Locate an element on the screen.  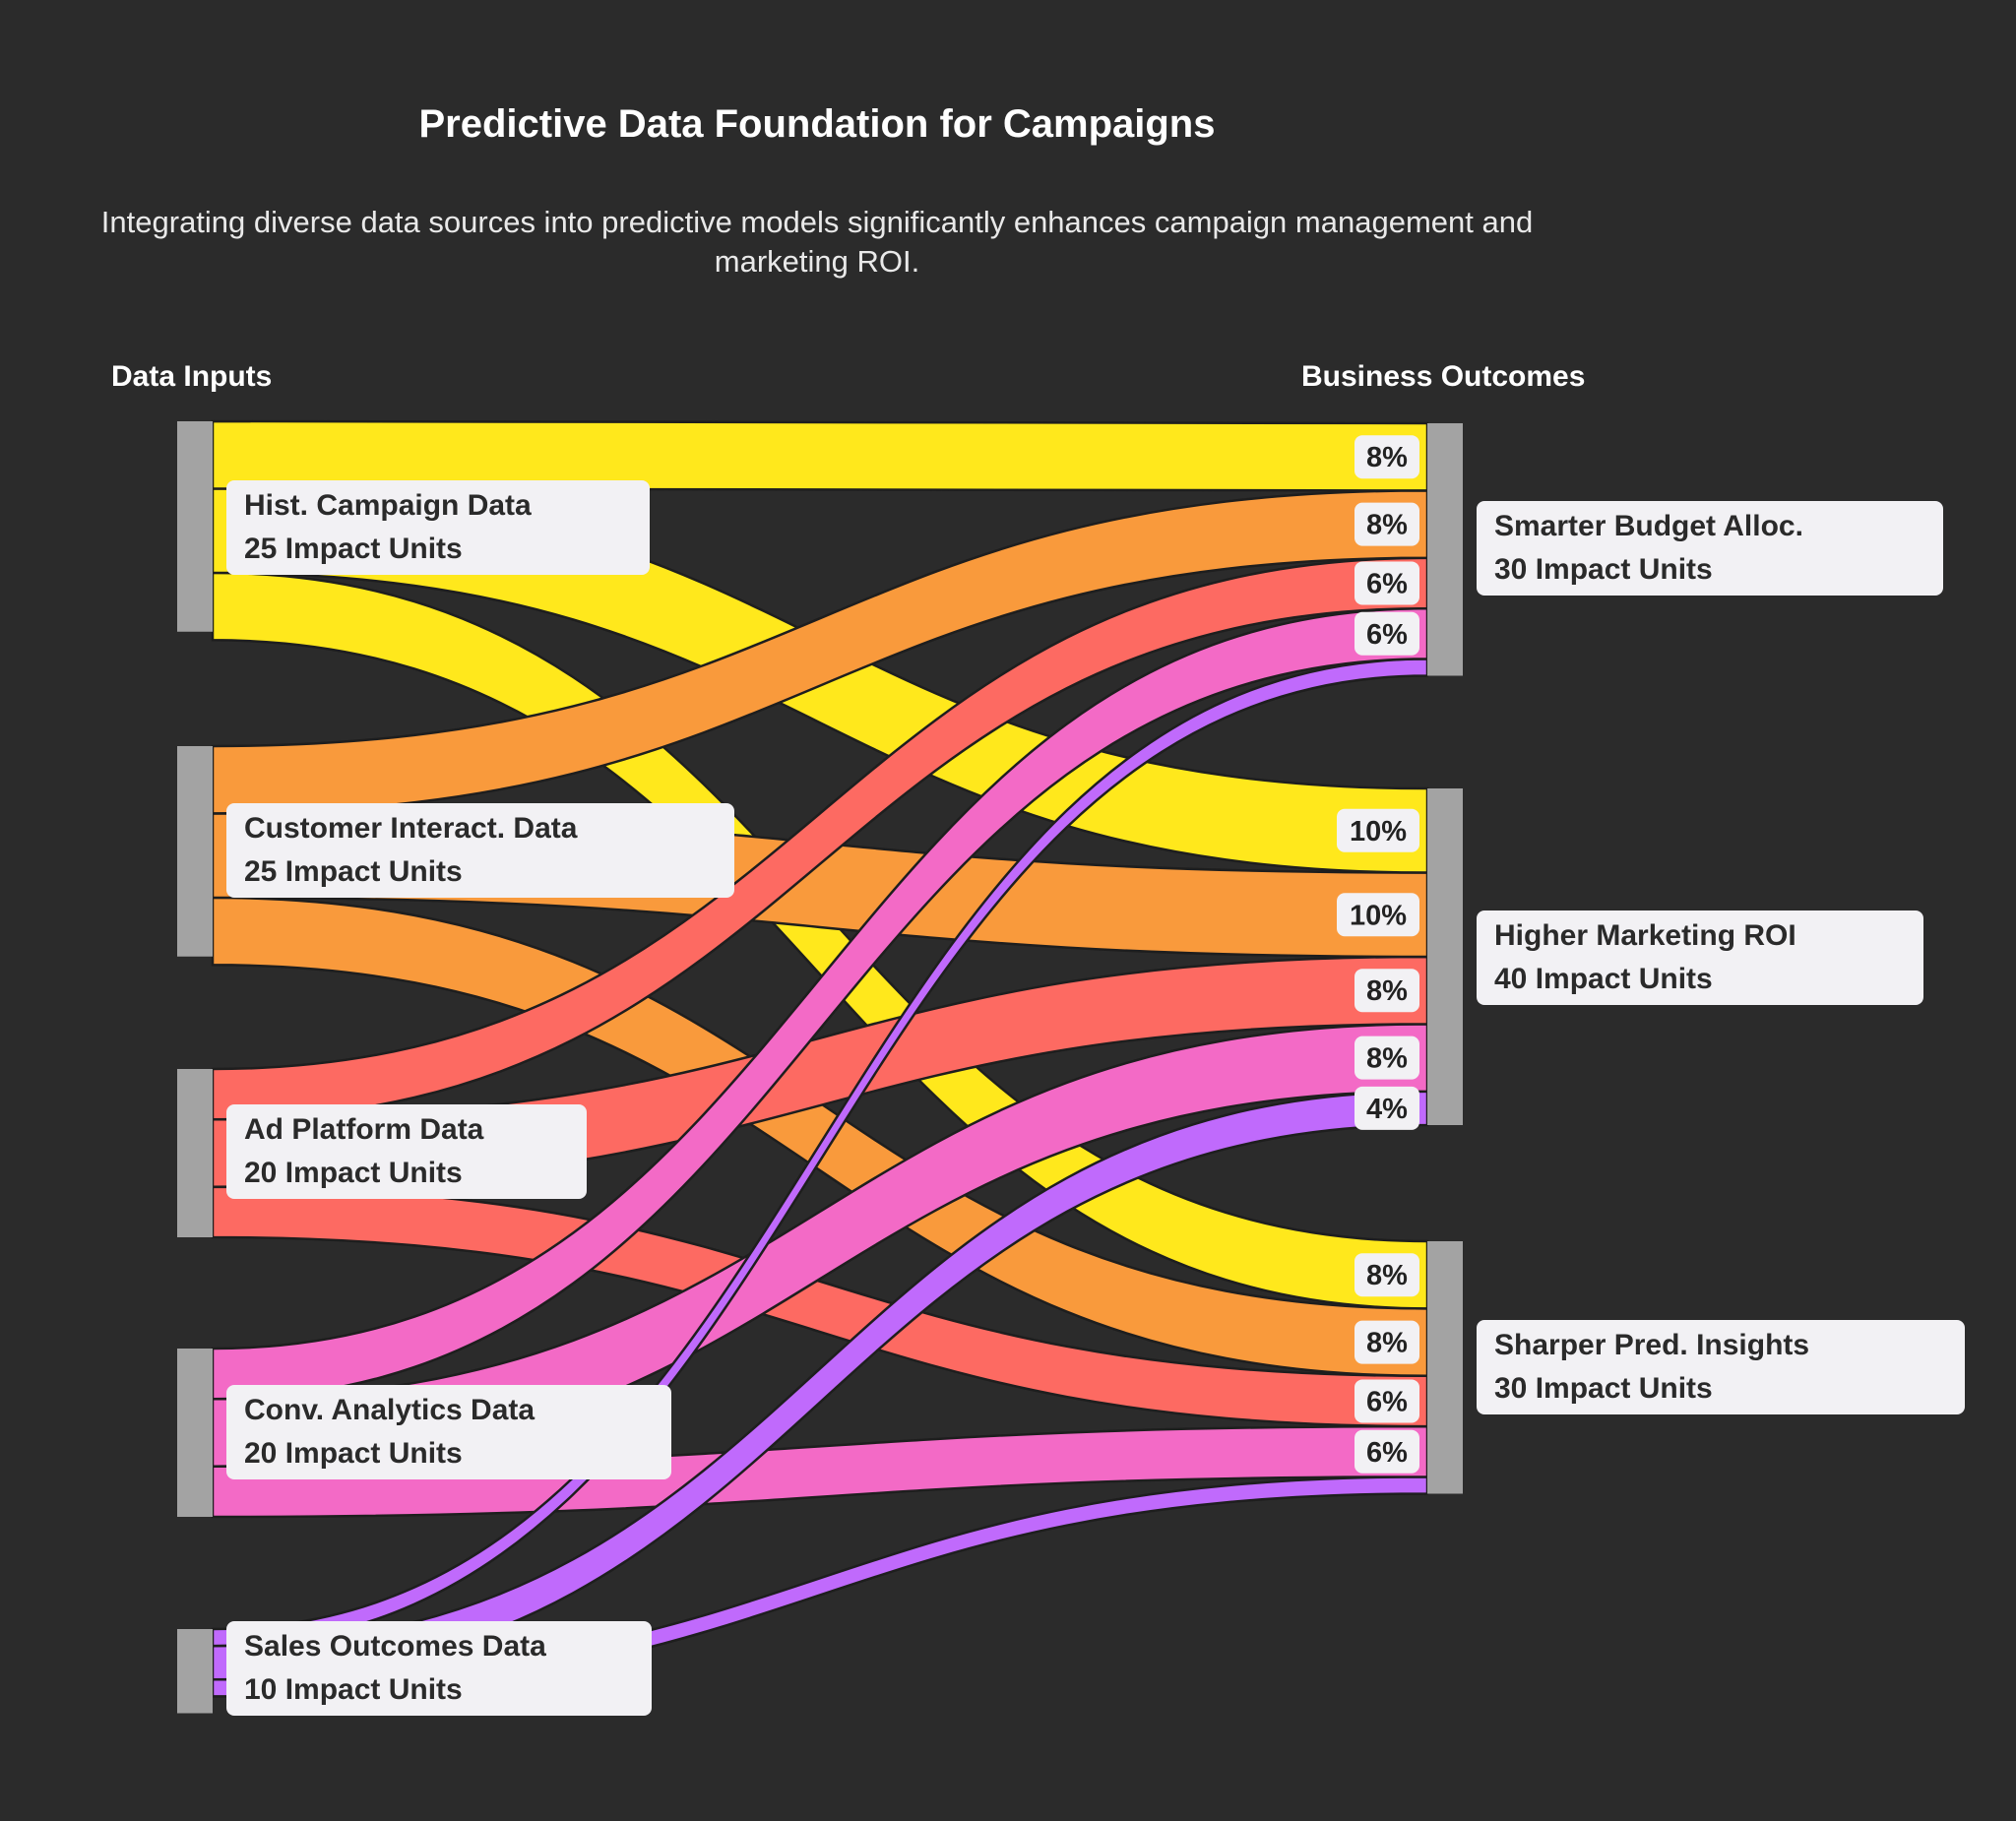
source-bar-sales is located at coordinates (195, 1672).